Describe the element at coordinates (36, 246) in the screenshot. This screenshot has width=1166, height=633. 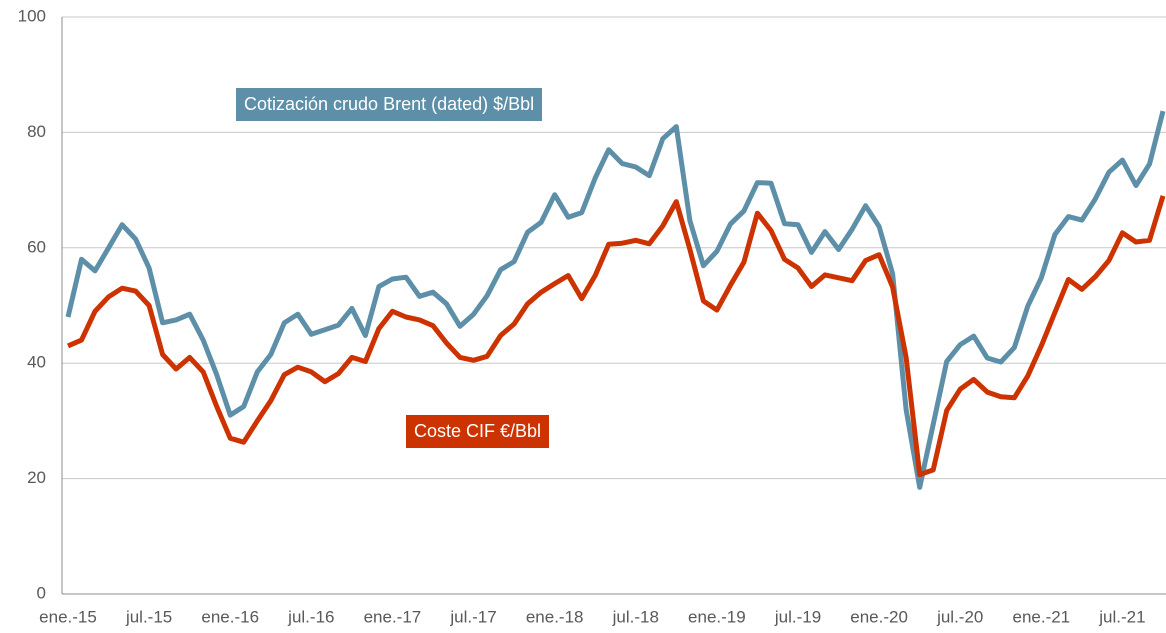
I see `y-tick-label: 60` at that location.